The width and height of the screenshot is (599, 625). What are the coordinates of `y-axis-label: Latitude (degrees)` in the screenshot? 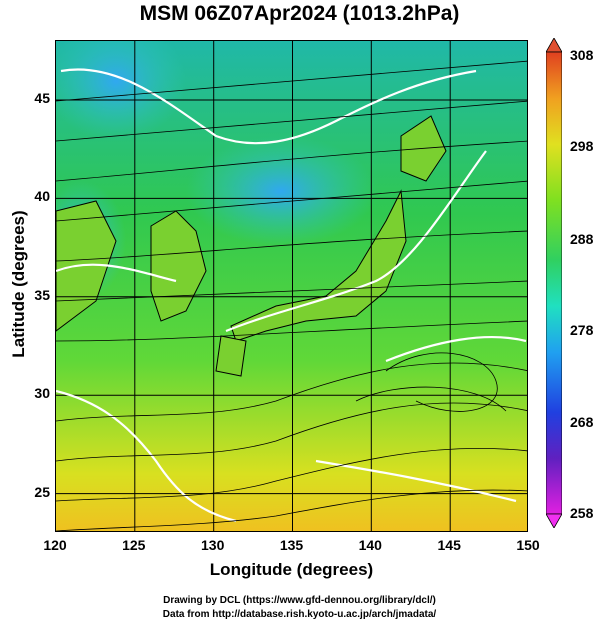 It's located at (18, 284).